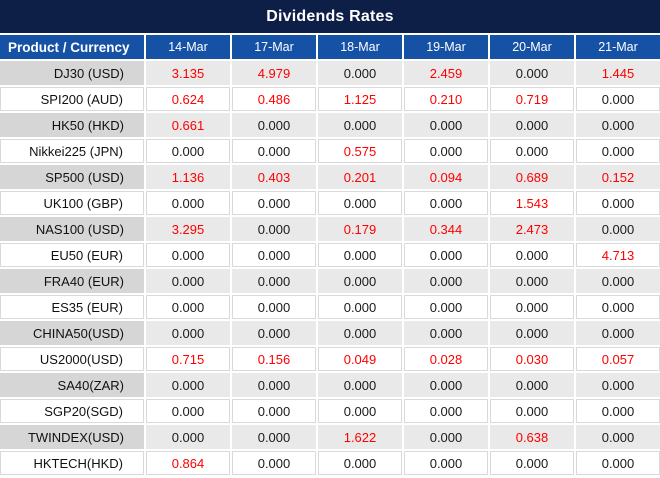 This screenshot has height=478, width=660. What do you see at coordinates (330, 125) in the screenshot?
I see `table-row: HK50 (HKD) 0.661 0.000 0.000 0.000 0.000 0.000` at bounding box center [330, 125].